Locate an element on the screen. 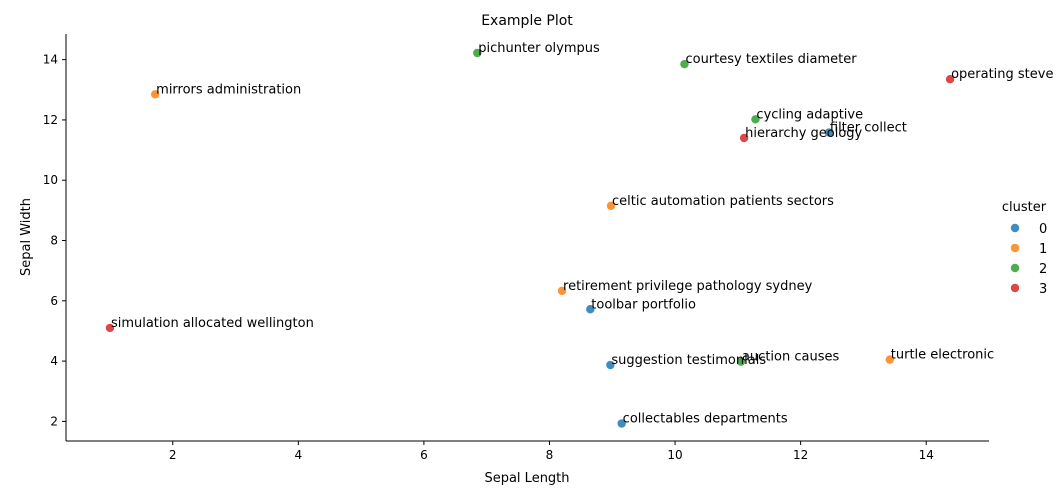 This screenshot has width=1058, height=500. point-label: toolbar portfolio is located at coordinates (643, 304).